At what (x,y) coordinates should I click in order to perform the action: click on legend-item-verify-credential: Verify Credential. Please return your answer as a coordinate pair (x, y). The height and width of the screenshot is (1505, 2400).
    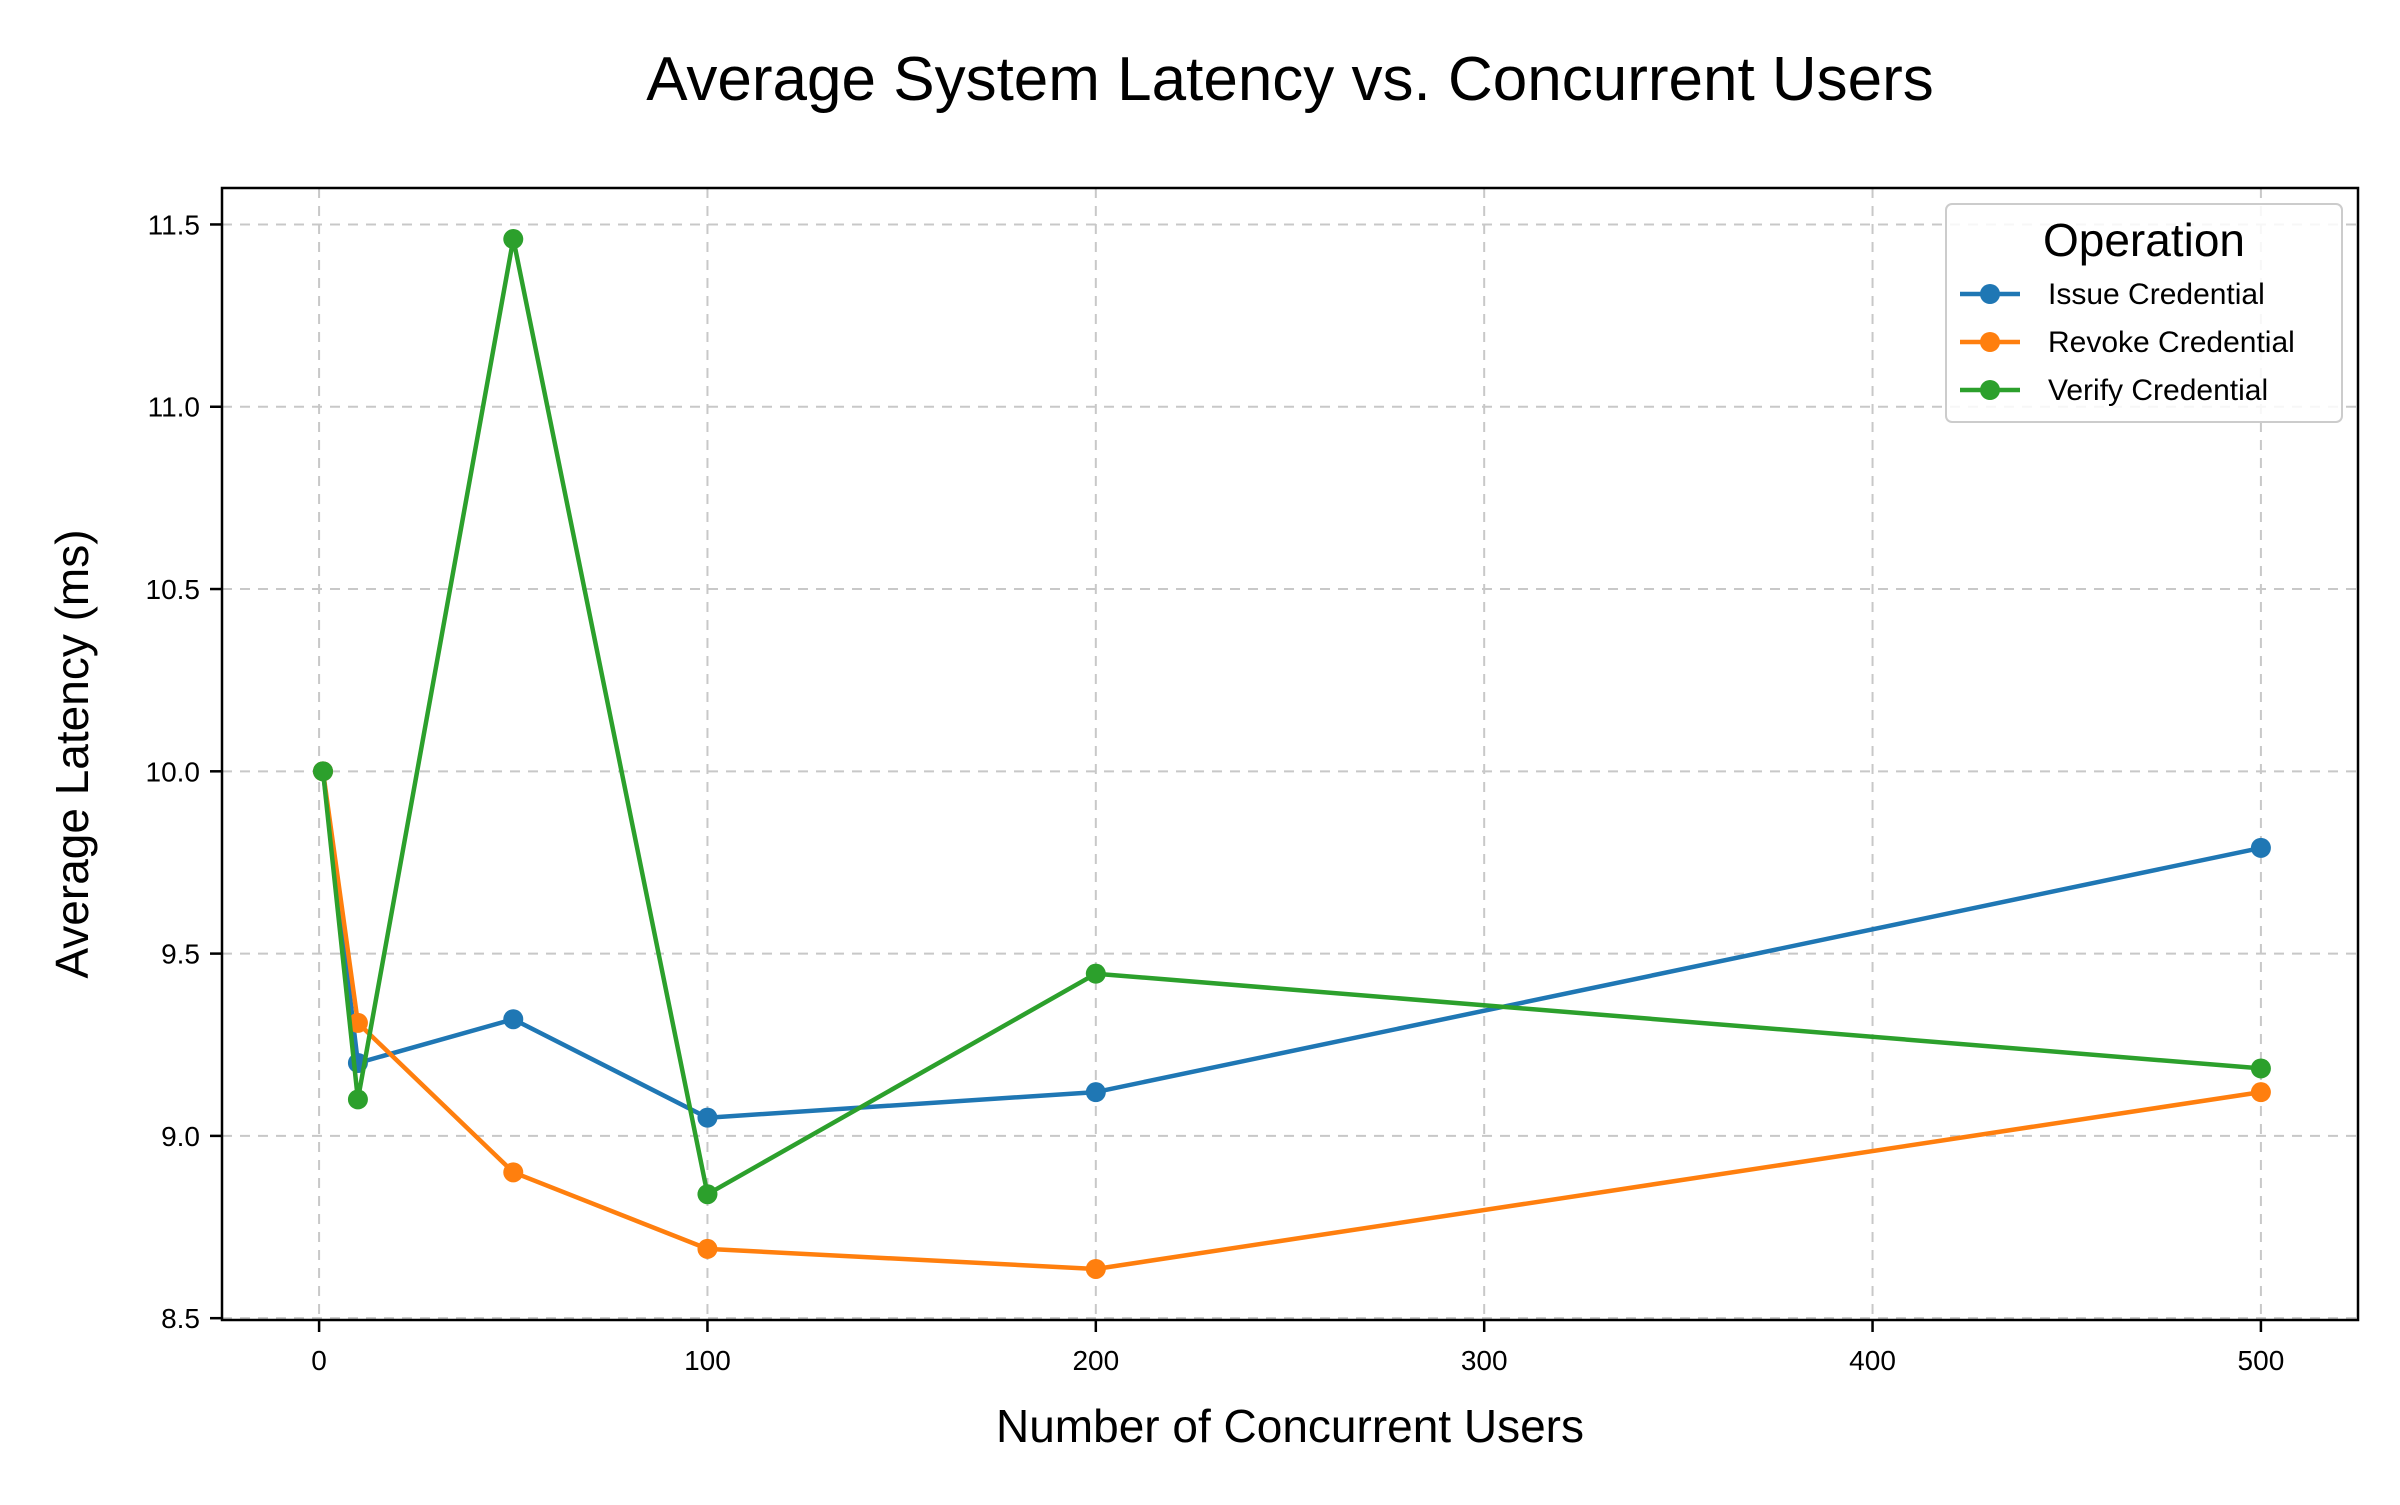
    Looking at the image, I should click on (2114, 390).